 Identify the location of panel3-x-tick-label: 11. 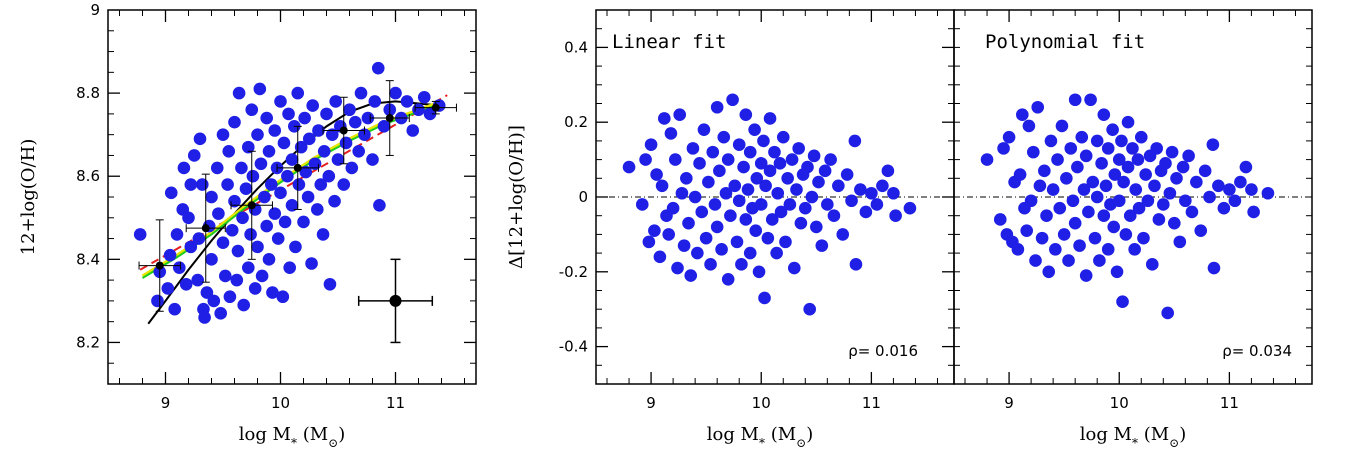
(1229, 403).